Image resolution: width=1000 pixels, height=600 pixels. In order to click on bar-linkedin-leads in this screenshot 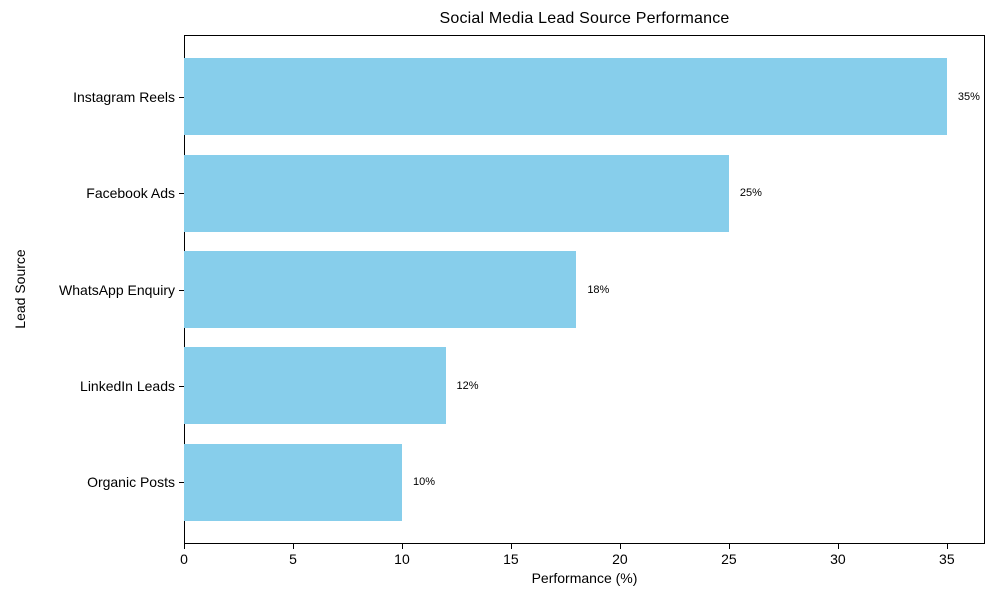, I will do `click(315, 386)`.